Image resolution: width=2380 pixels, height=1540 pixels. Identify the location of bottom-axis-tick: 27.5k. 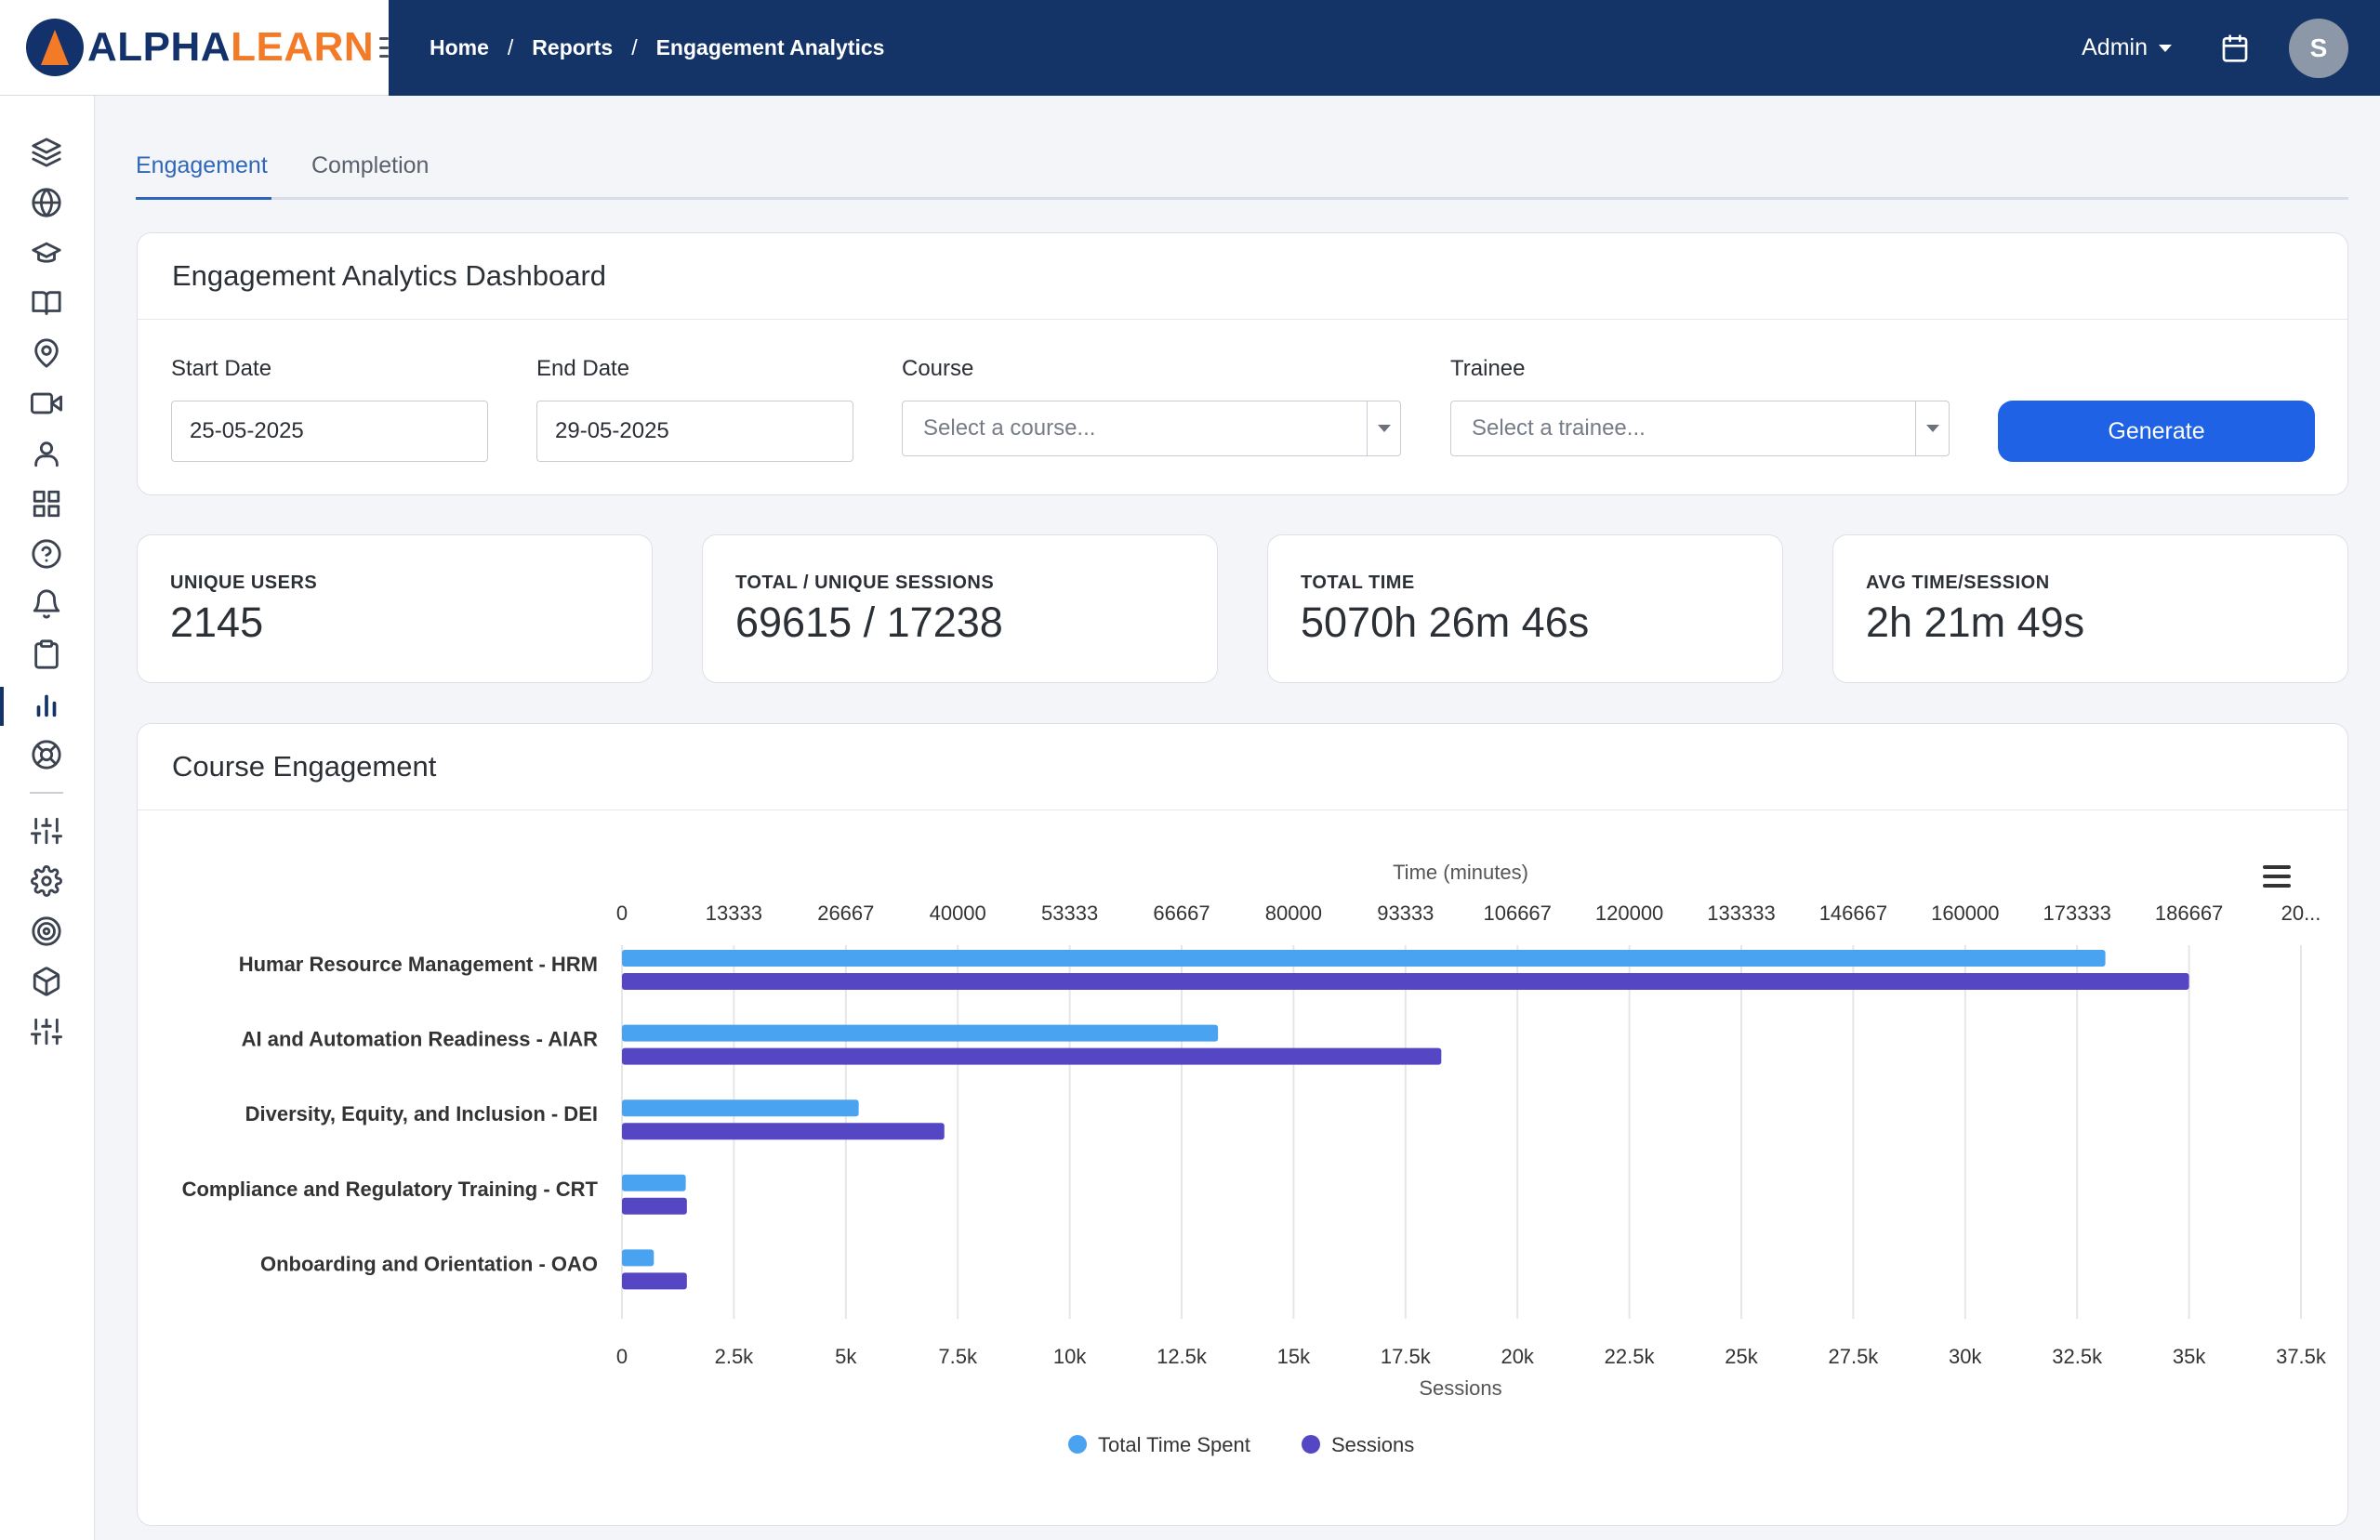
(1853, 1357).